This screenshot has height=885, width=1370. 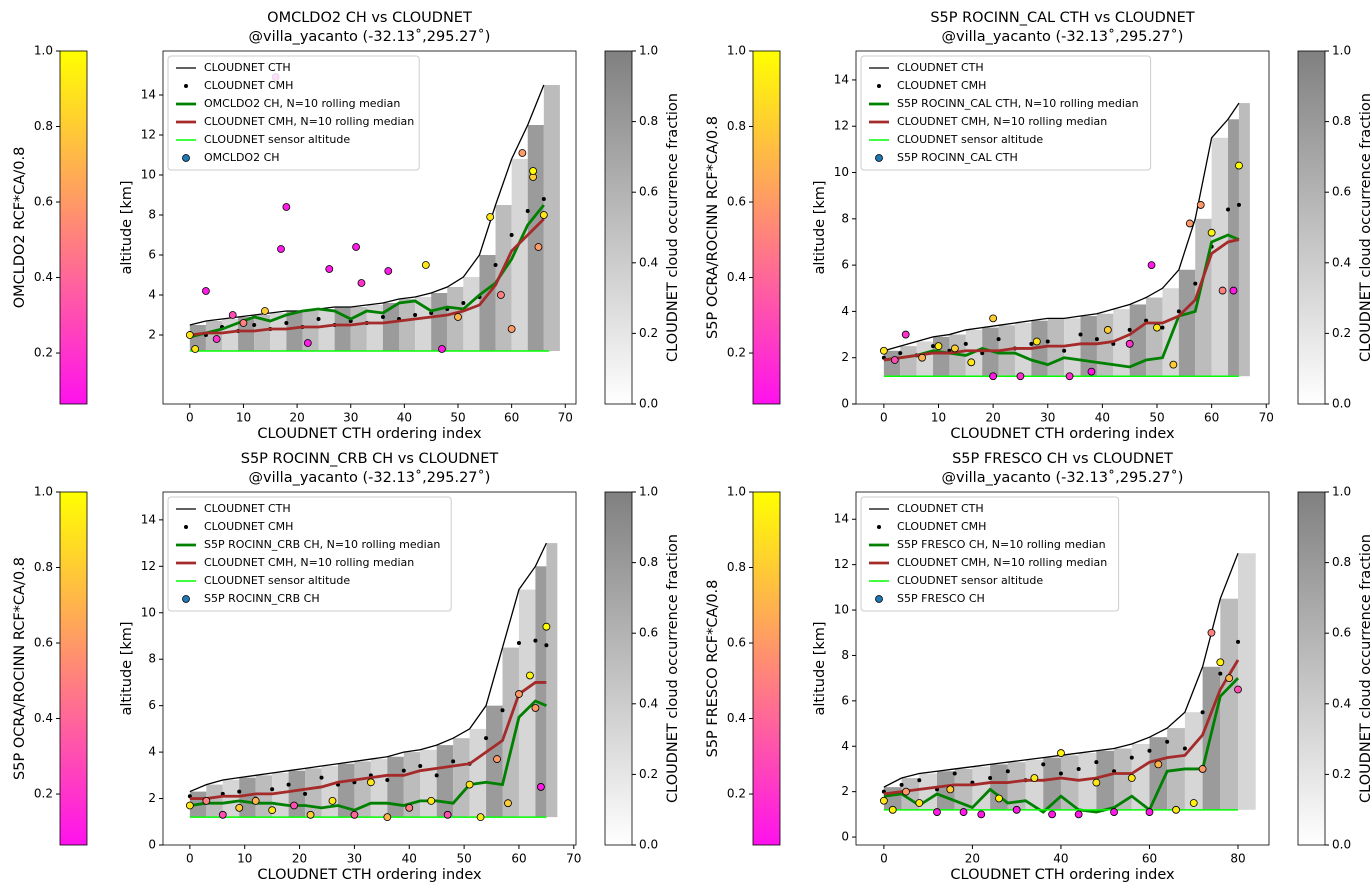 I want to click on colorbar-tick-label: 0.4, so click(x=43, y=718).